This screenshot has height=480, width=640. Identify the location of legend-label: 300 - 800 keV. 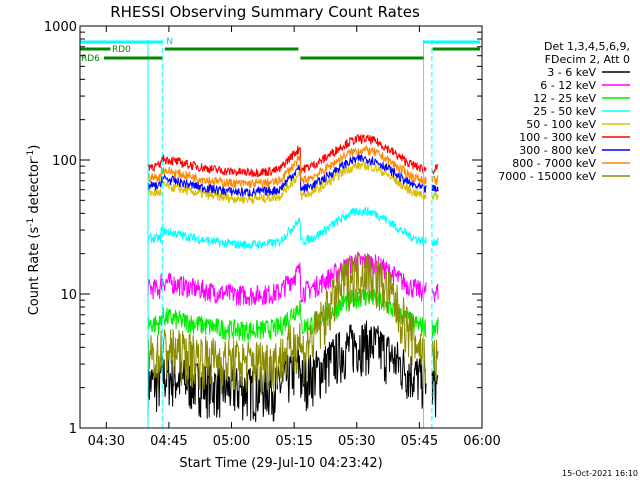
(557, 150).